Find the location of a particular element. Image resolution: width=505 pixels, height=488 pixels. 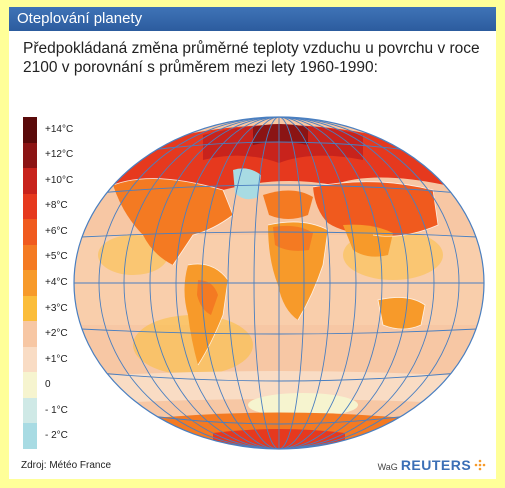

title-bar: Oteplování planety is located at coordinates (252, 19).